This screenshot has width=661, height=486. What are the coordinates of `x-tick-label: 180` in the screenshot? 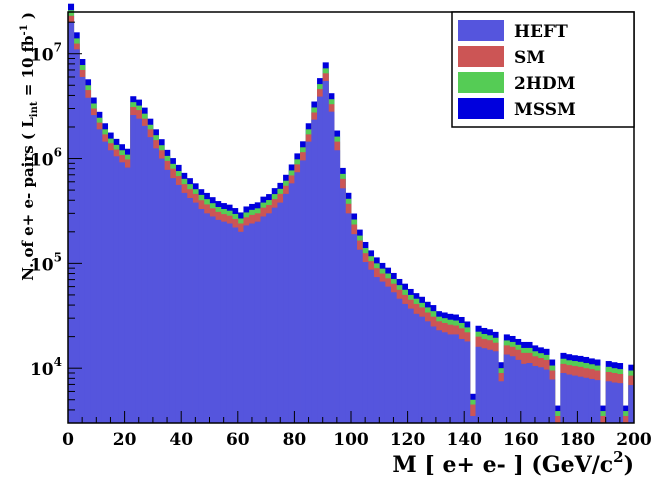 It's located at (578, 440).